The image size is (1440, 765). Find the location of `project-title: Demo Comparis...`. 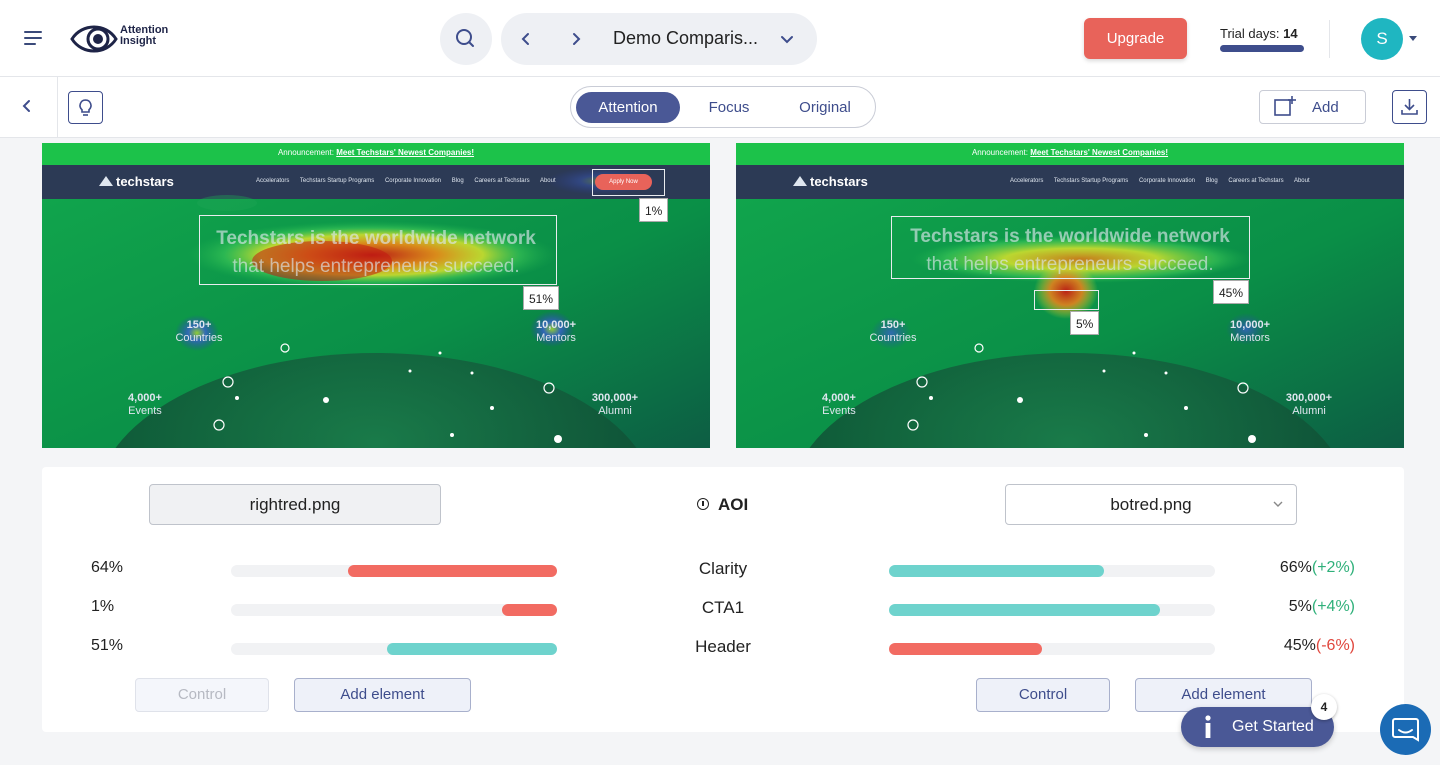

project-title: Demo Comparis... is located at coordinates (686, 38).